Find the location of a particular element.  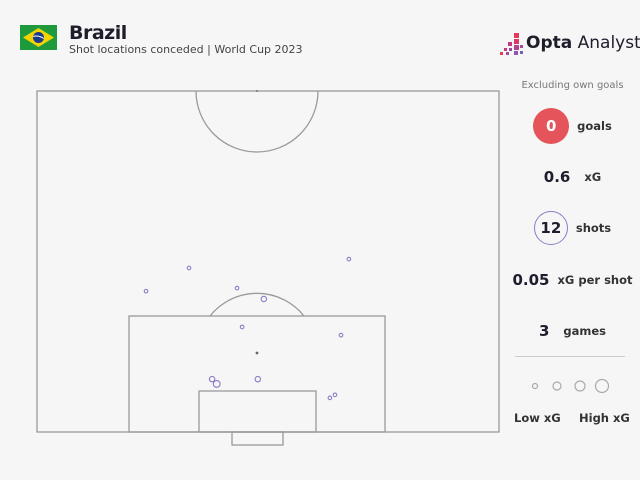

goals-value: 0 is located at coordinates (551, 126).